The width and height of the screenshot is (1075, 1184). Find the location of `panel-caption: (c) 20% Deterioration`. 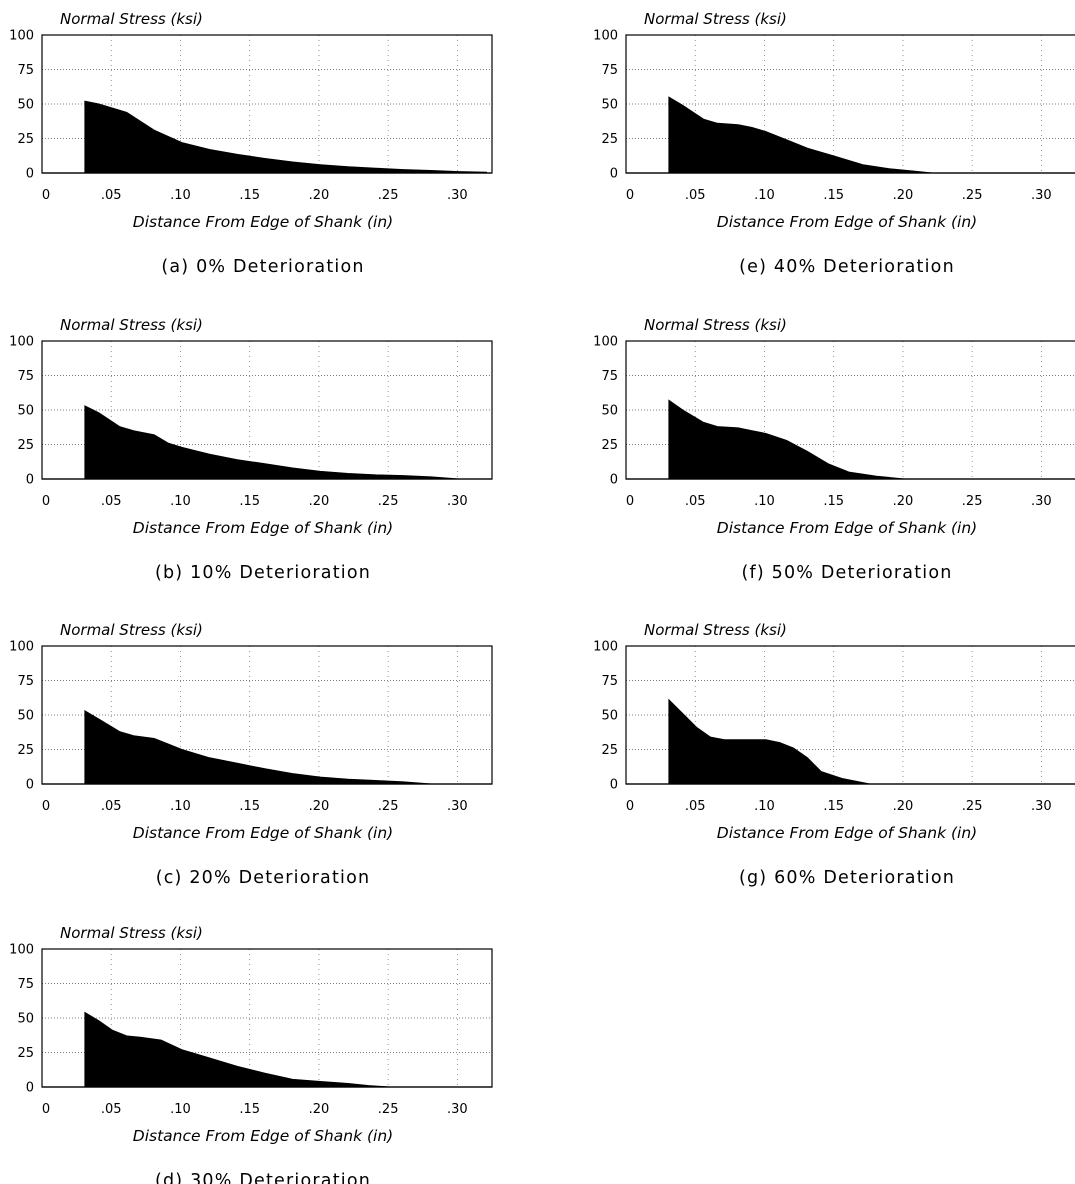

panel-caption: (c) 20% Deterioration is located at coordinates (263, 878).